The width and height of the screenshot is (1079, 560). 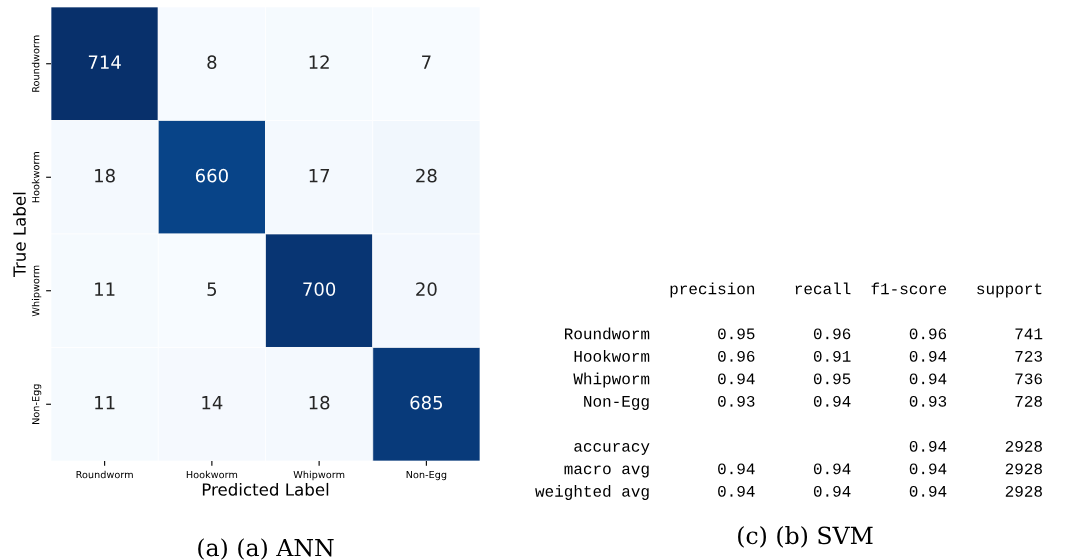 What do you see at coordinates (804, 333) in the screenshot?
I see `text: Roundworm 0.95 0.96 0.96 741` at bounding box center [804, 333].